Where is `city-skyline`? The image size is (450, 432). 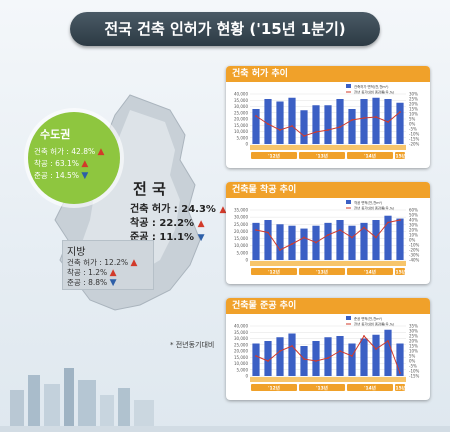
city-skyline is located at coordinates (225, 400).